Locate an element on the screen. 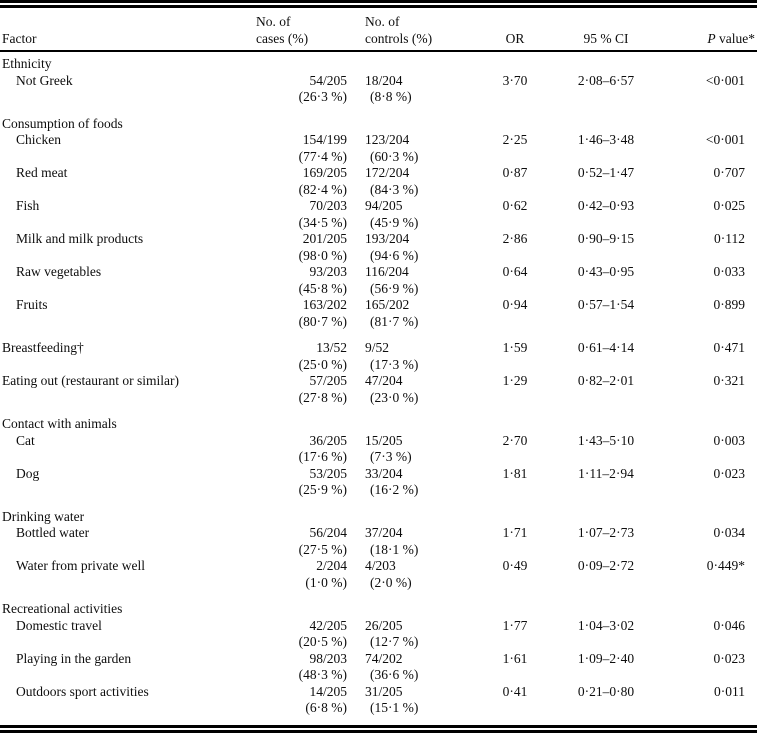 This screenshot has width=757, height=740. column-header-factor: Factor is located at coordinates (126, 30).